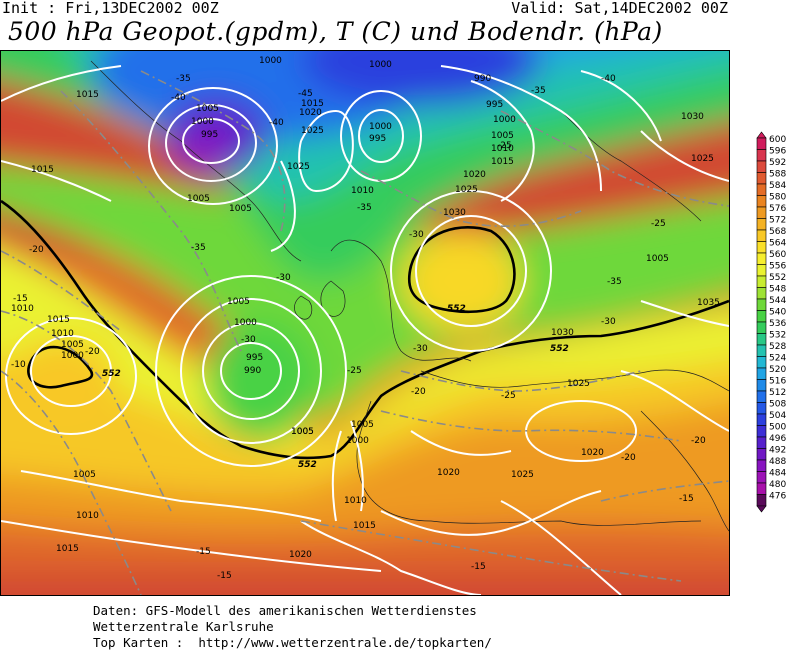 Image resolution: width=790 pixels, height=651 pixels. What do you see at coordinates (777, 278) in the screenshot?
I see `legend-label: 552` at bounding box center [777, 278].